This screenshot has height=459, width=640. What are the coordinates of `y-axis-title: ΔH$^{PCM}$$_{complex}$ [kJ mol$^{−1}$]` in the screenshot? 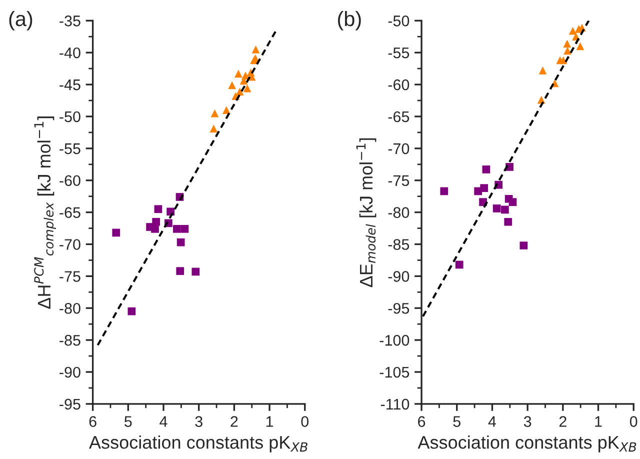 It's located at (45, 212).